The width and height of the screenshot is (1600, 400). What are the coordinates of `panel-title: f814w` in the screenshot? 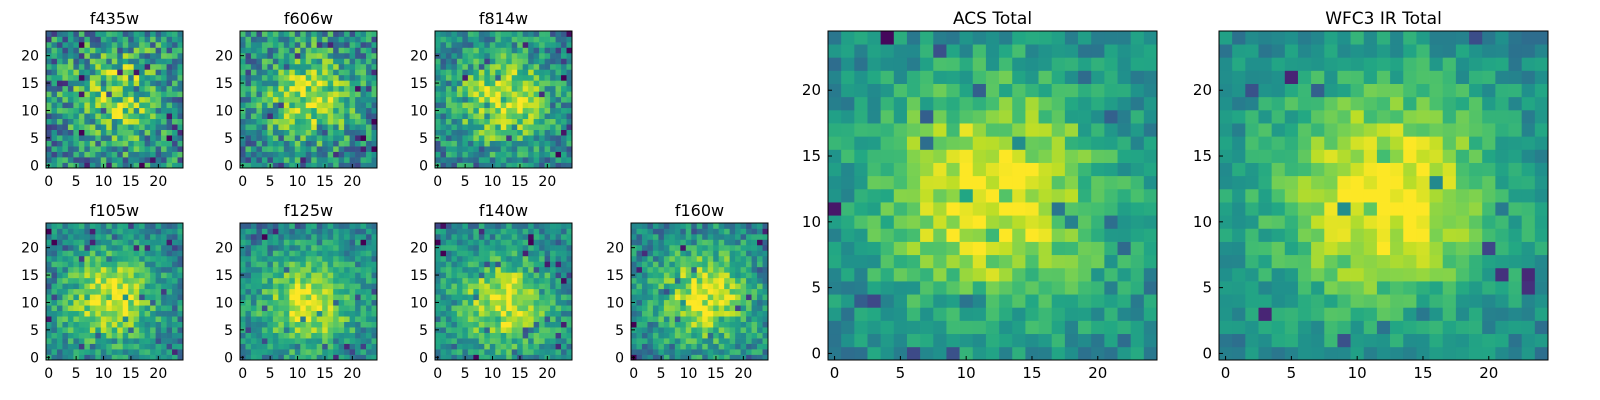 It's located at (503, 18).